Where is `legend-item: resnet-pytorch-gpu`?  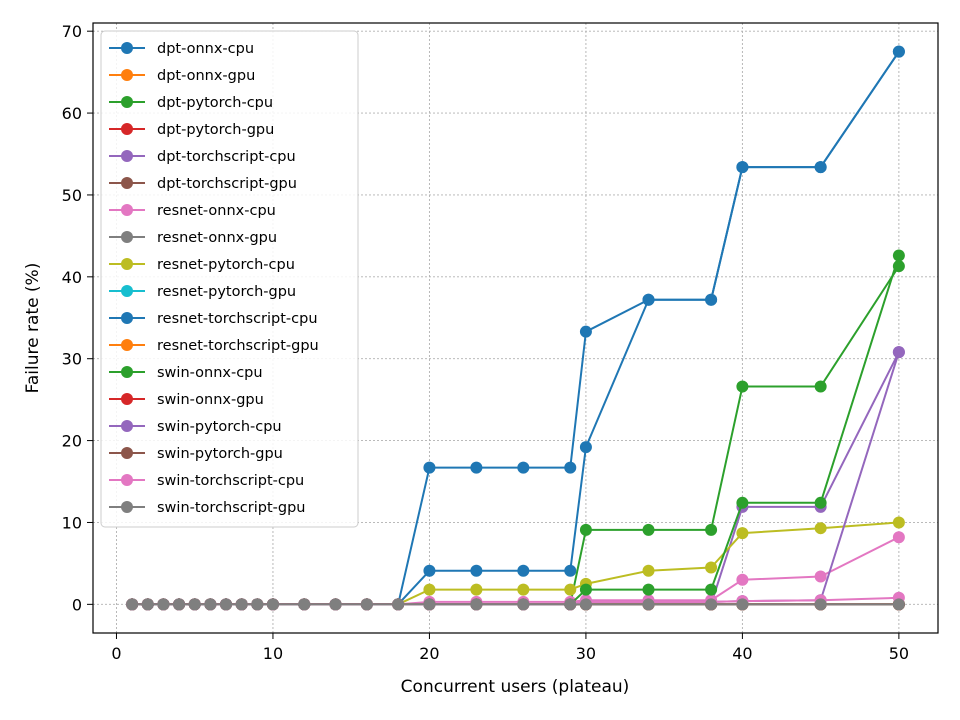
legend-item: resnet-pytorch-gpu is located at coordinates (202, 292).